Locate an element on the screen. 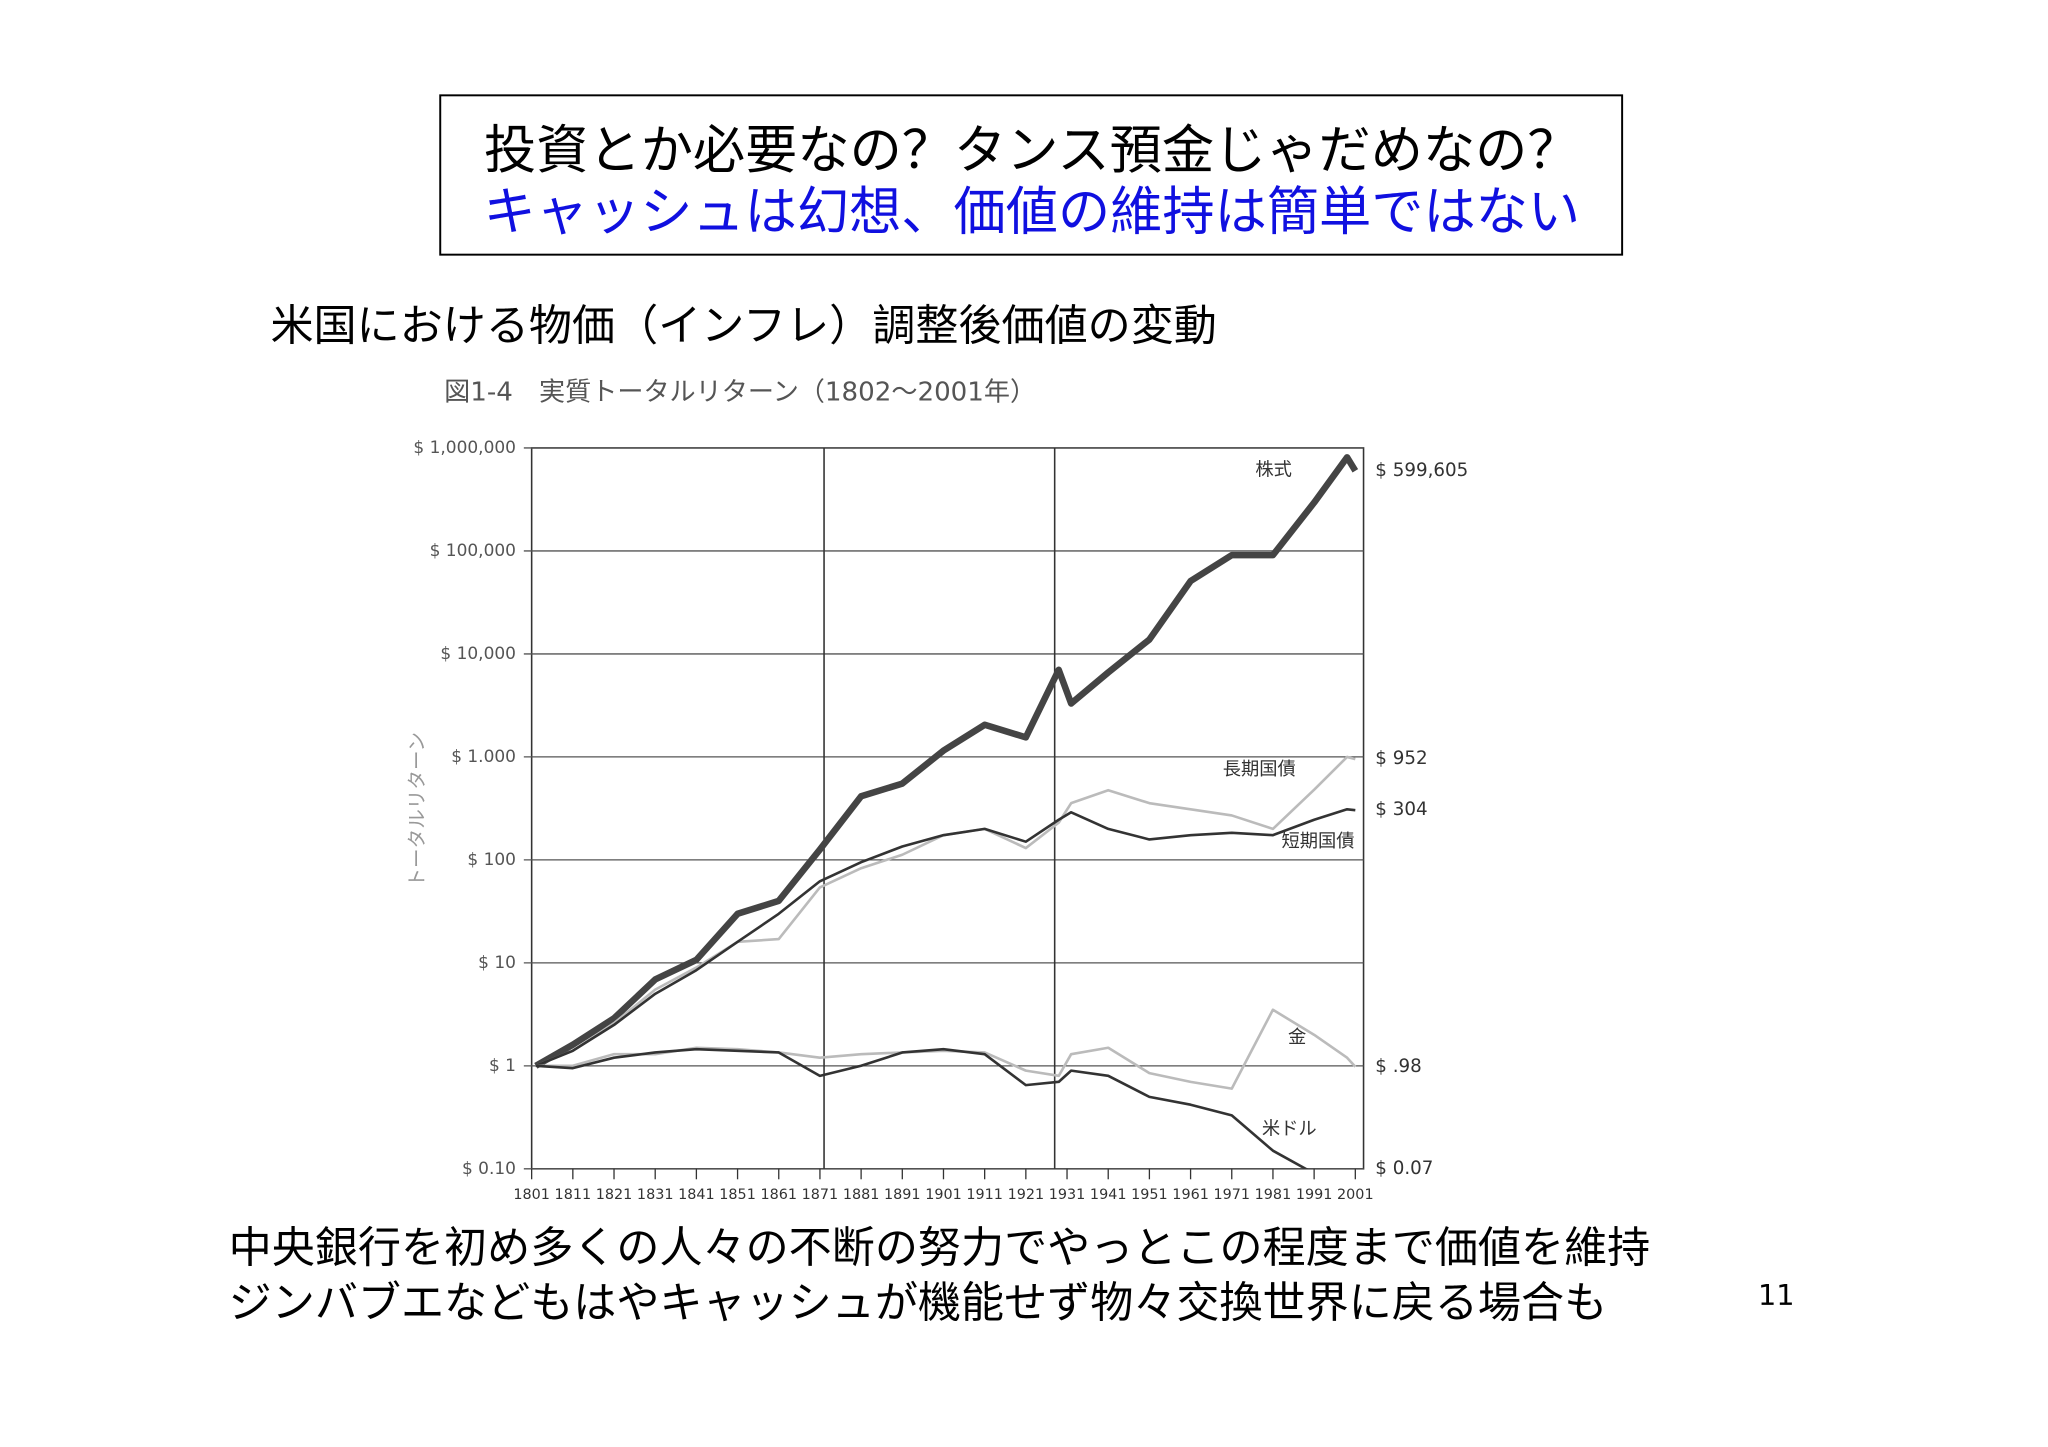 This screenshot has width=2048, height=1447. series-name: 長期国債 is located at coordinates (1259, 769).